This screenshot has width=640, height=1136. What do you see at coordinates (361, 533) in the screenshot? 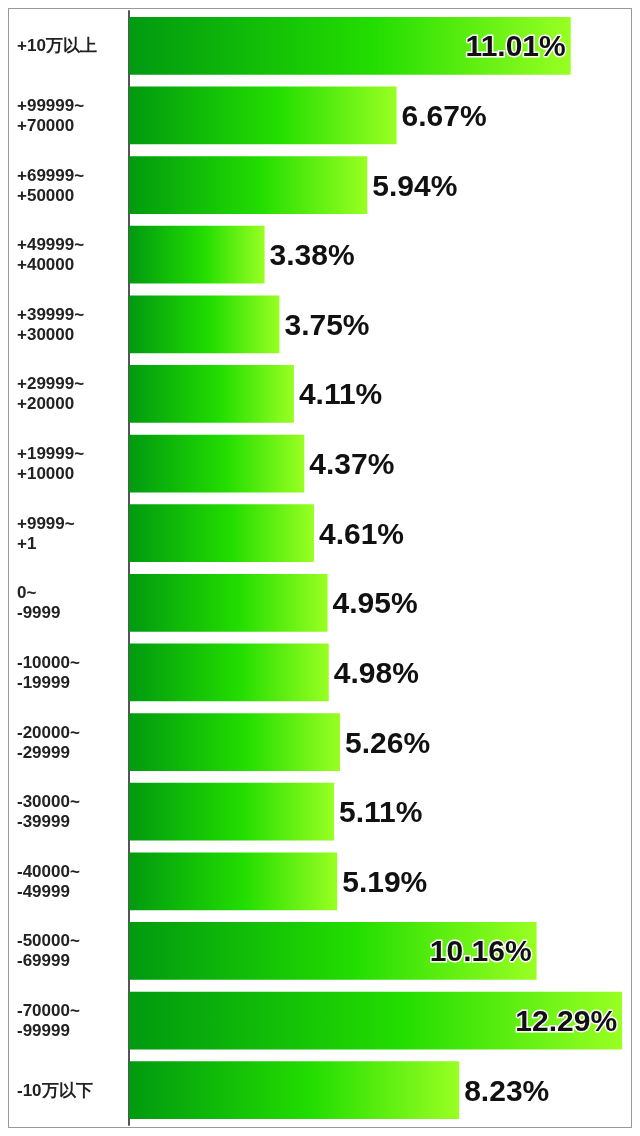
I see `data-label: 4.61%` at bounding box center [361, 533].